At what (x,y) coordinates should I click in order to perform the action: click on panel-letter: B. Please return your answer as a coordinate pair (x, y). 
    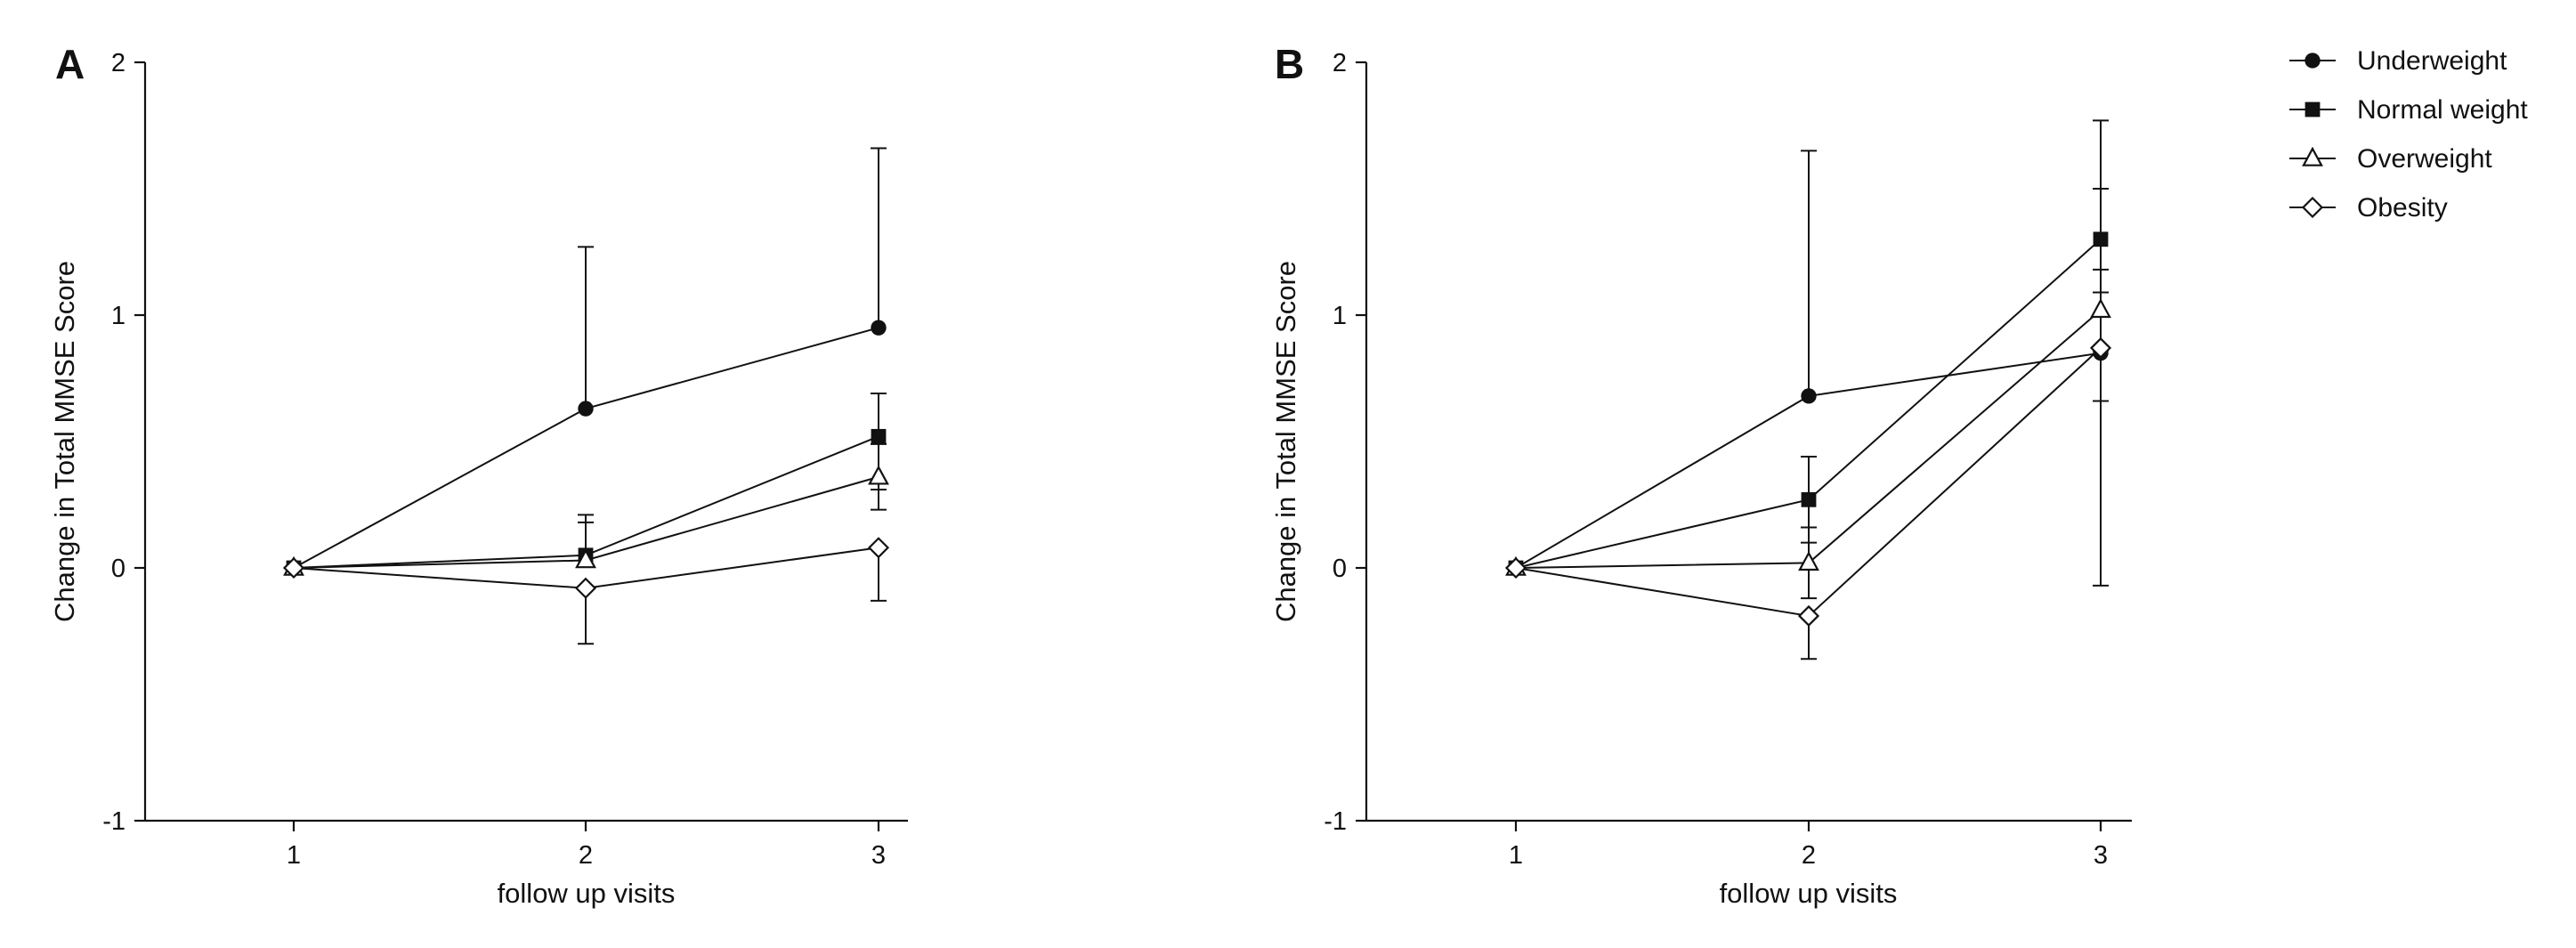
    Looking at the image, I should click on (1289, 64).